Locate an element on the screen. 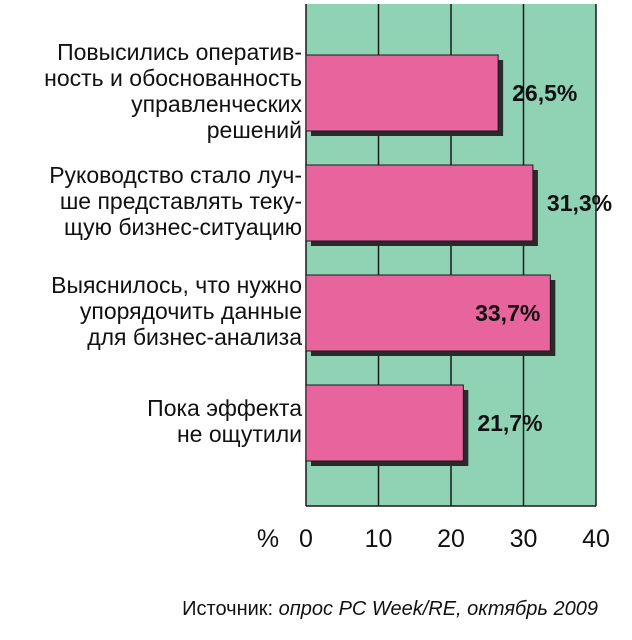 The image size is (632, 640). source-prefix: Источник: is located at coordinates (230, 609).